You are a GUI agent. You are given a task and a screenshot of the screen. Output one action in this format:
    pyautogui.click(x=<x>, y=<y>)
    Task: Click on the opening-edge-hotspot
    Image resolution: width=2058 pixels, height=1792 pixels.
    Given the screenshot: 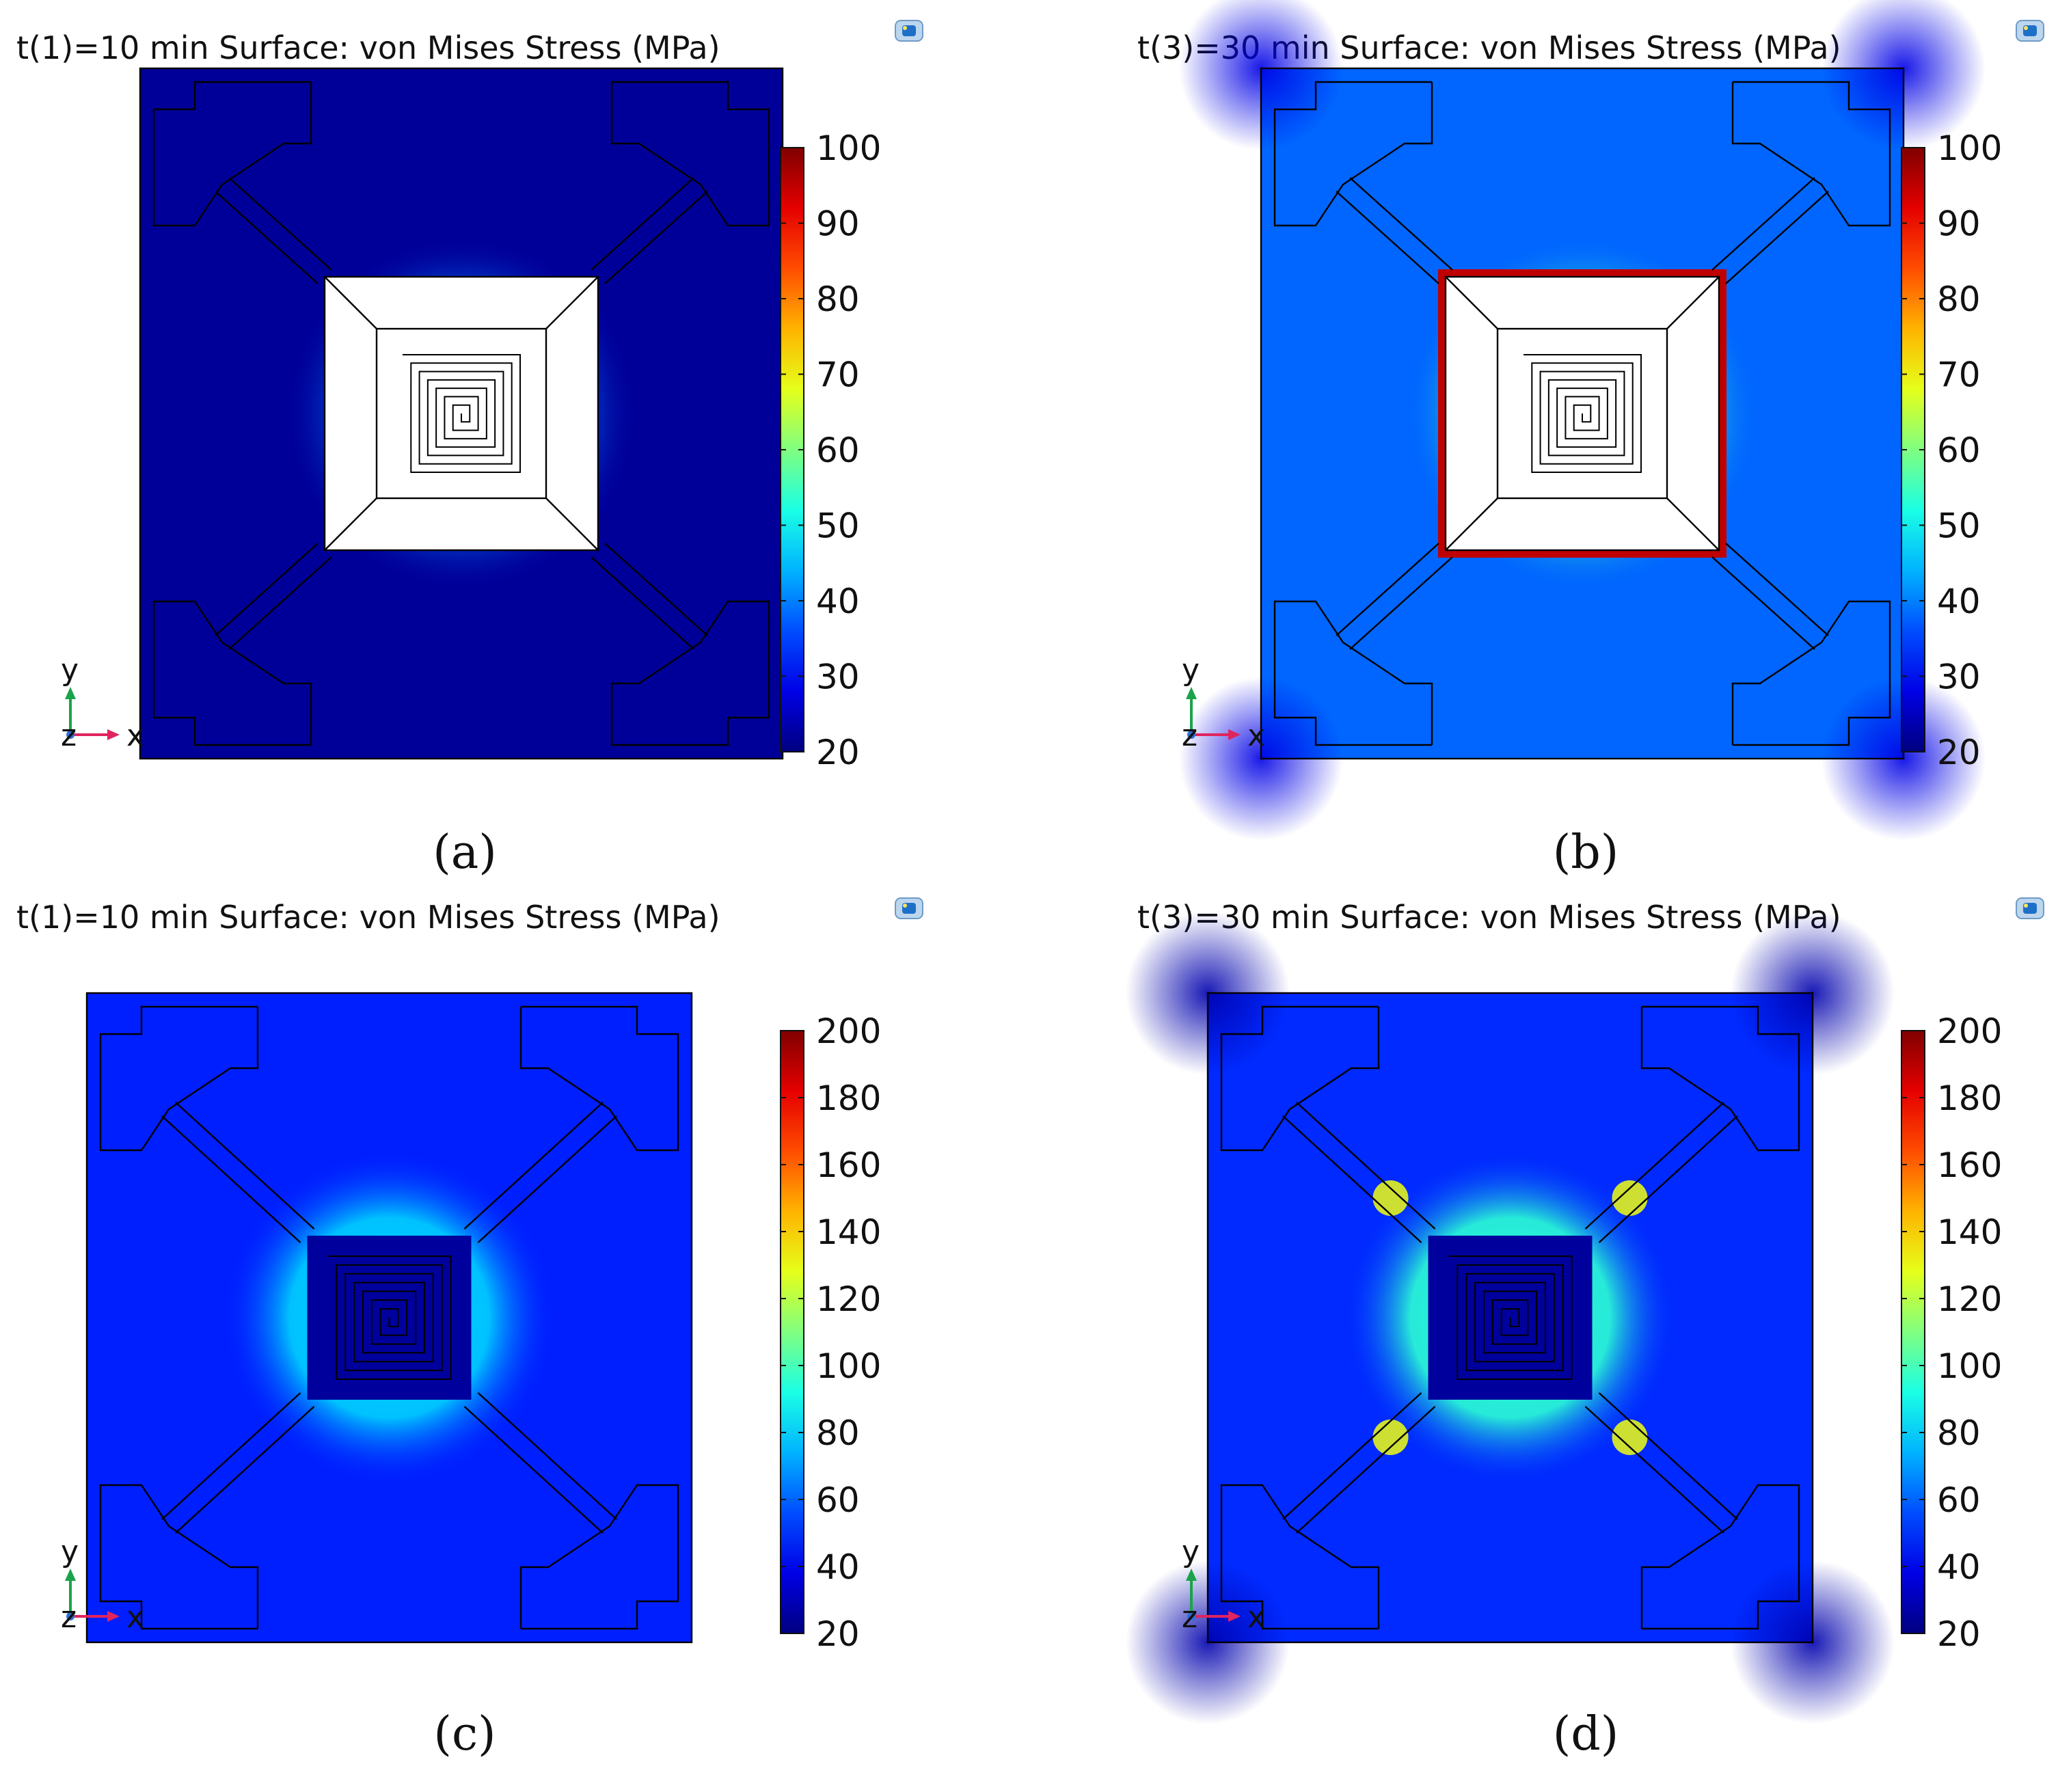 What is the action you would take?
    pyautogui.click(x=1583, y=413)
    